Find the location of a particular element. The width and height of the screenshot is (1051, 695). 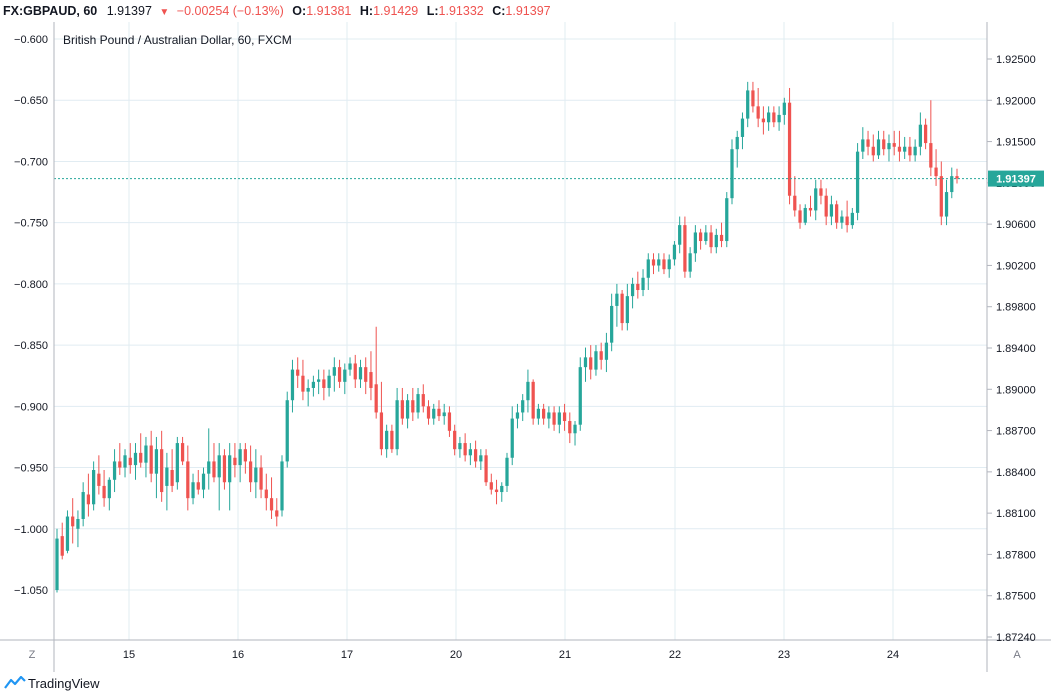

left-tick-label: −0.750 is located at coordinates (31, 224).